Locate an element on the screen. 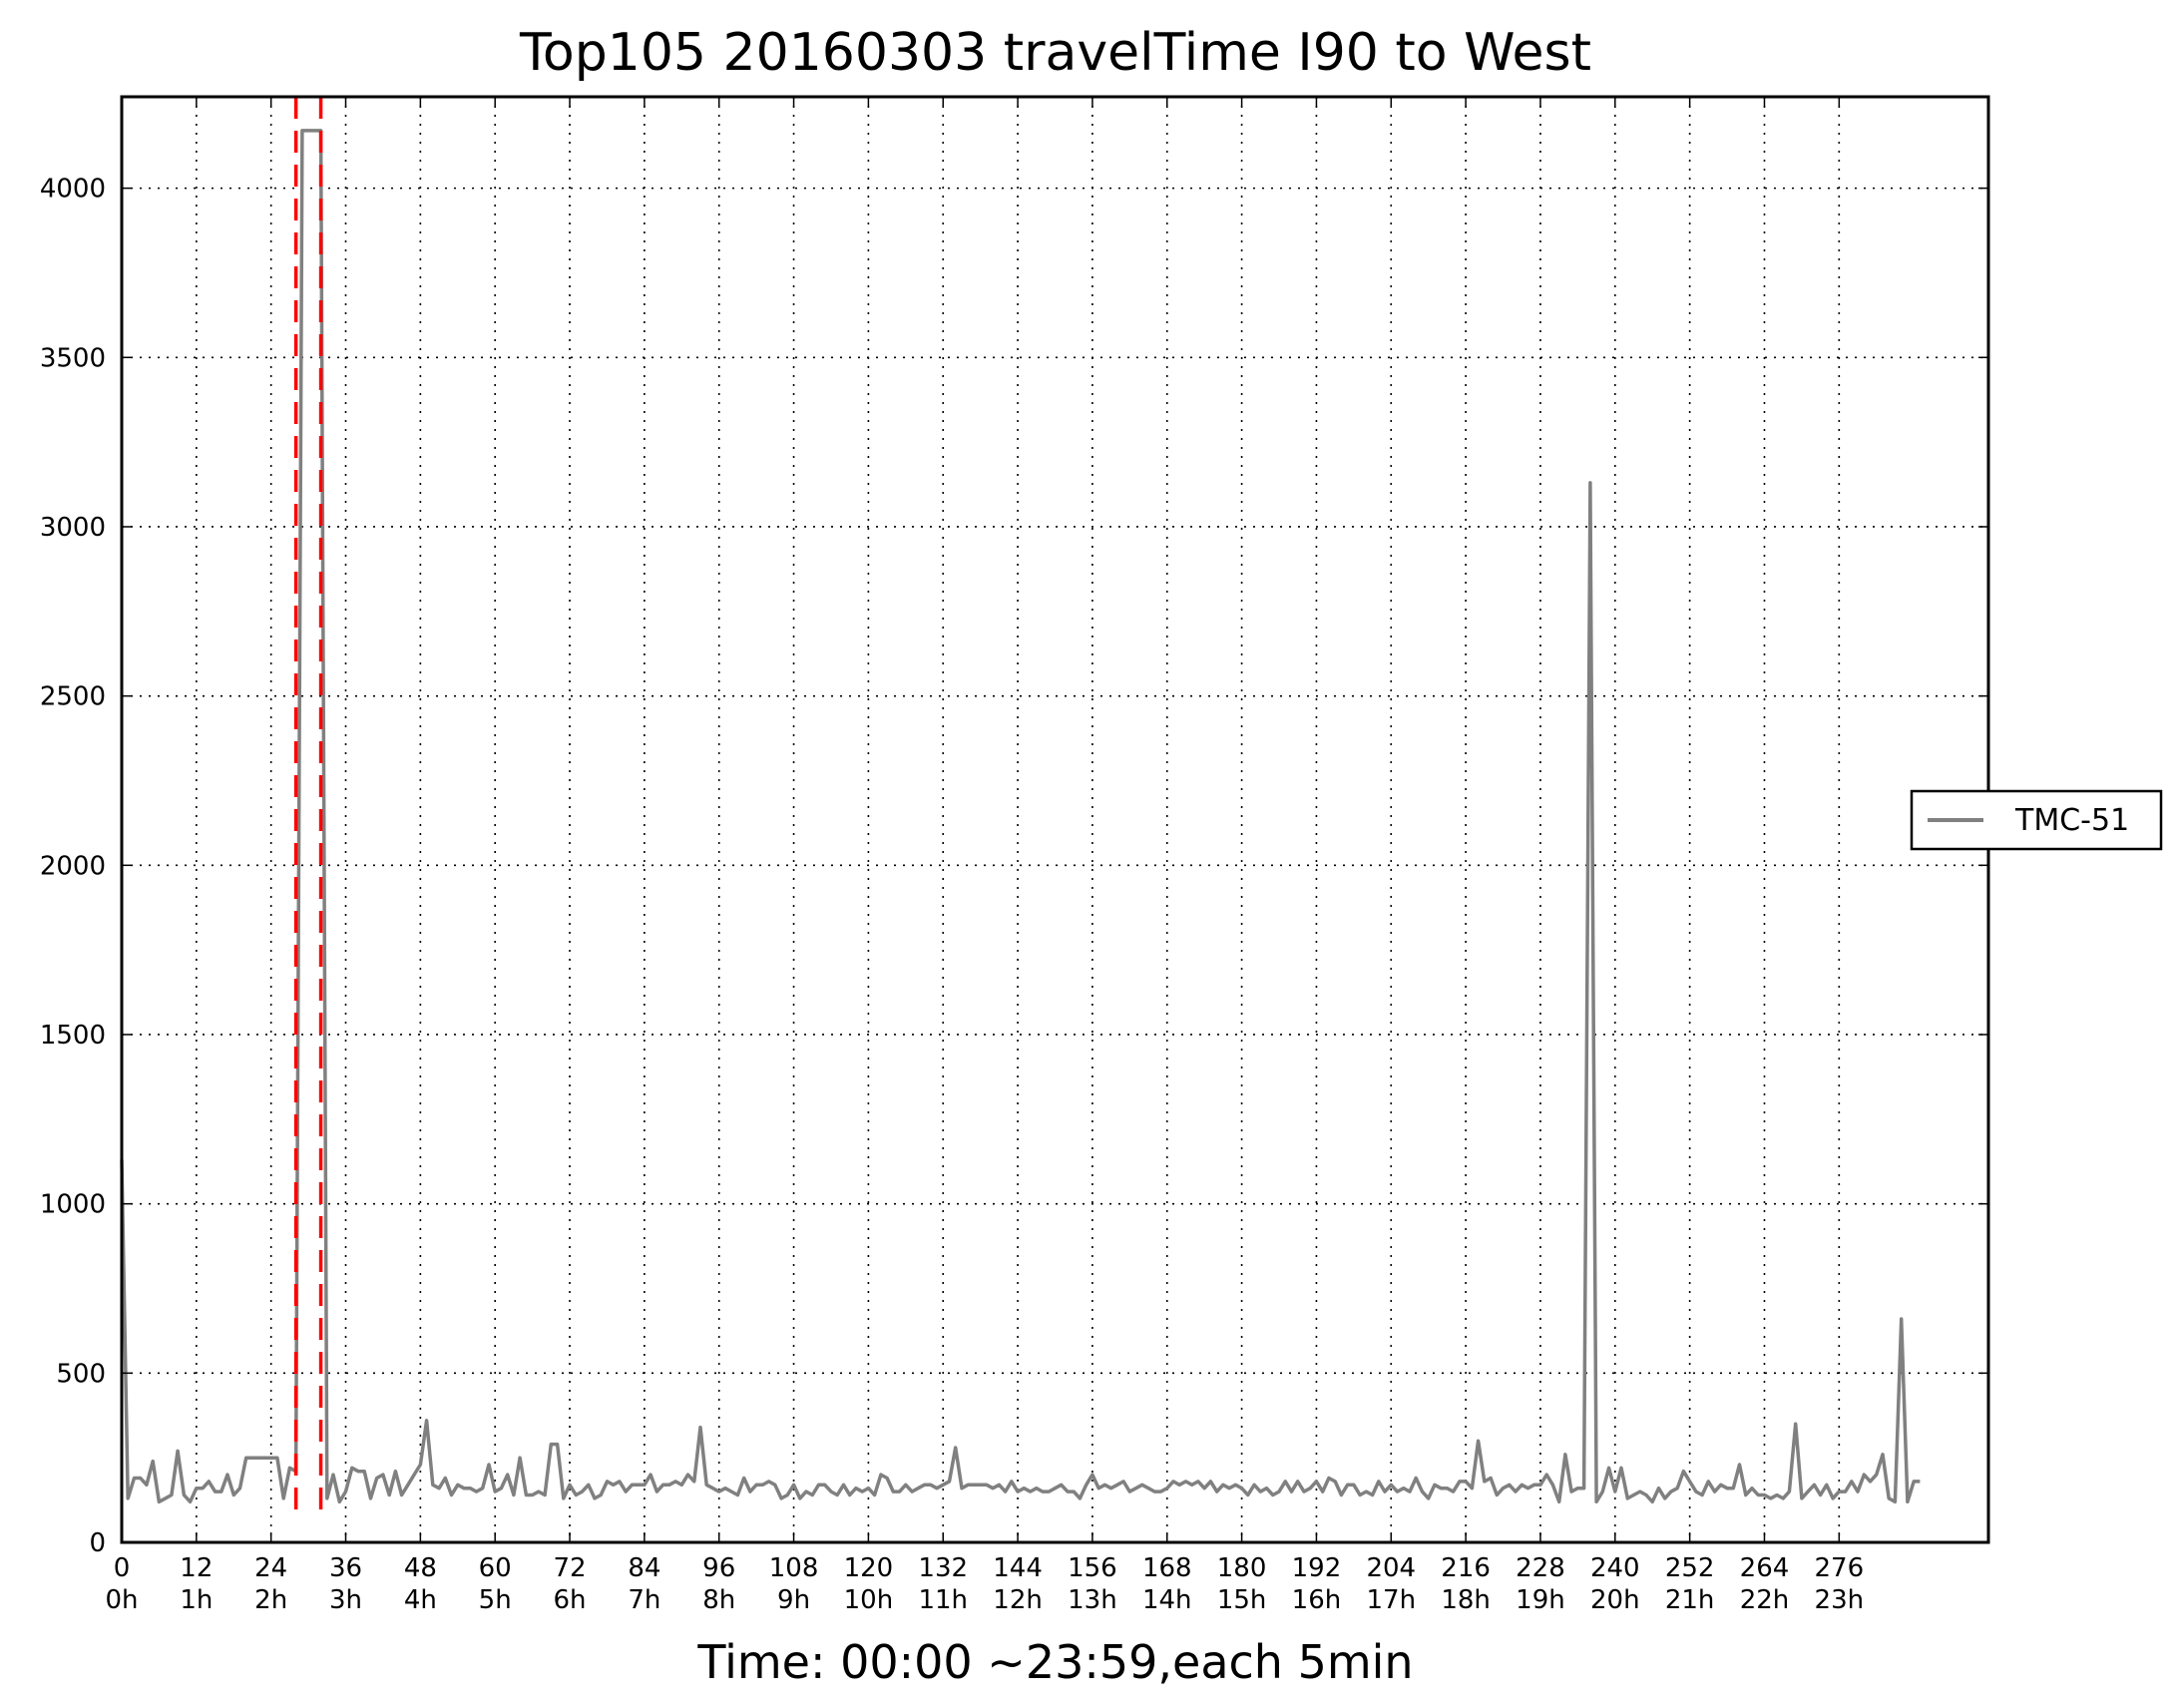  x-tick-label: 72 is located at coordinates (569, 1568).